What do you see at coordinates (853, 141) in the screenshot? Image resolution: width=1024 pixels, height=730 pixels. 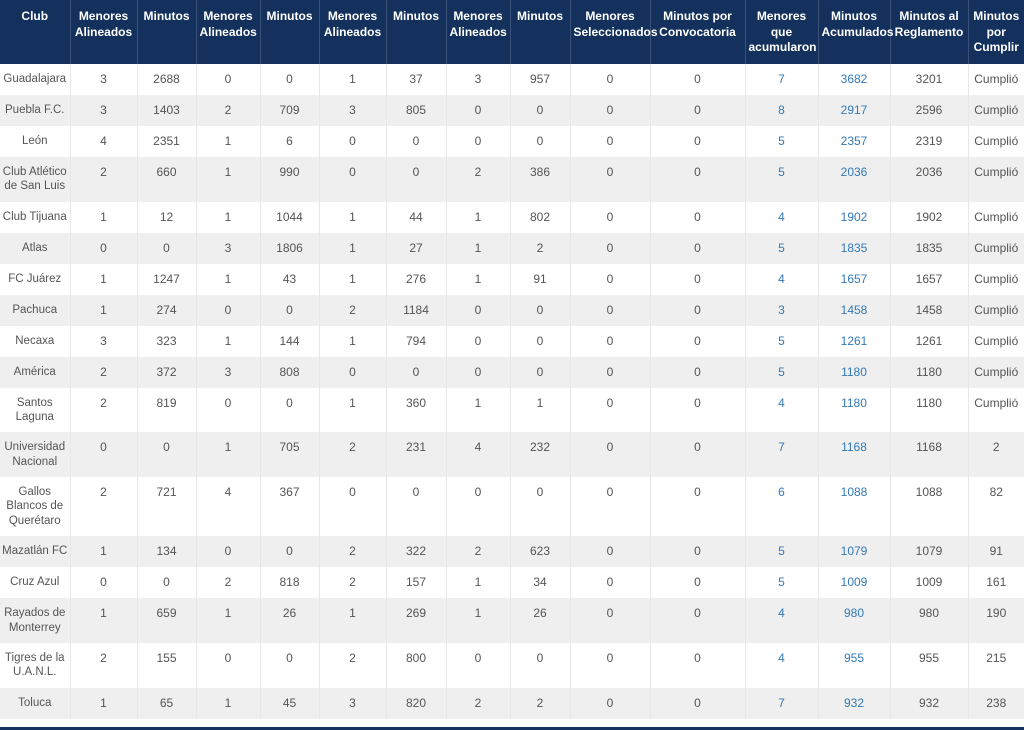 I see `minutes-accumulated-link: 2357` at bounding box center [853, 141].